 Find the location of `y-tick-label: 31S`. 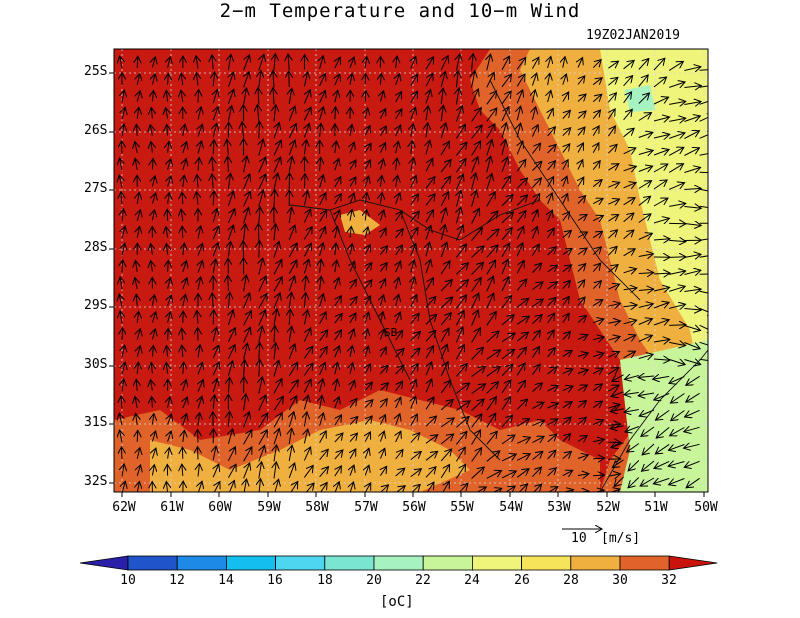

y-tick-label: 31S is located at coordinates (96, 422).